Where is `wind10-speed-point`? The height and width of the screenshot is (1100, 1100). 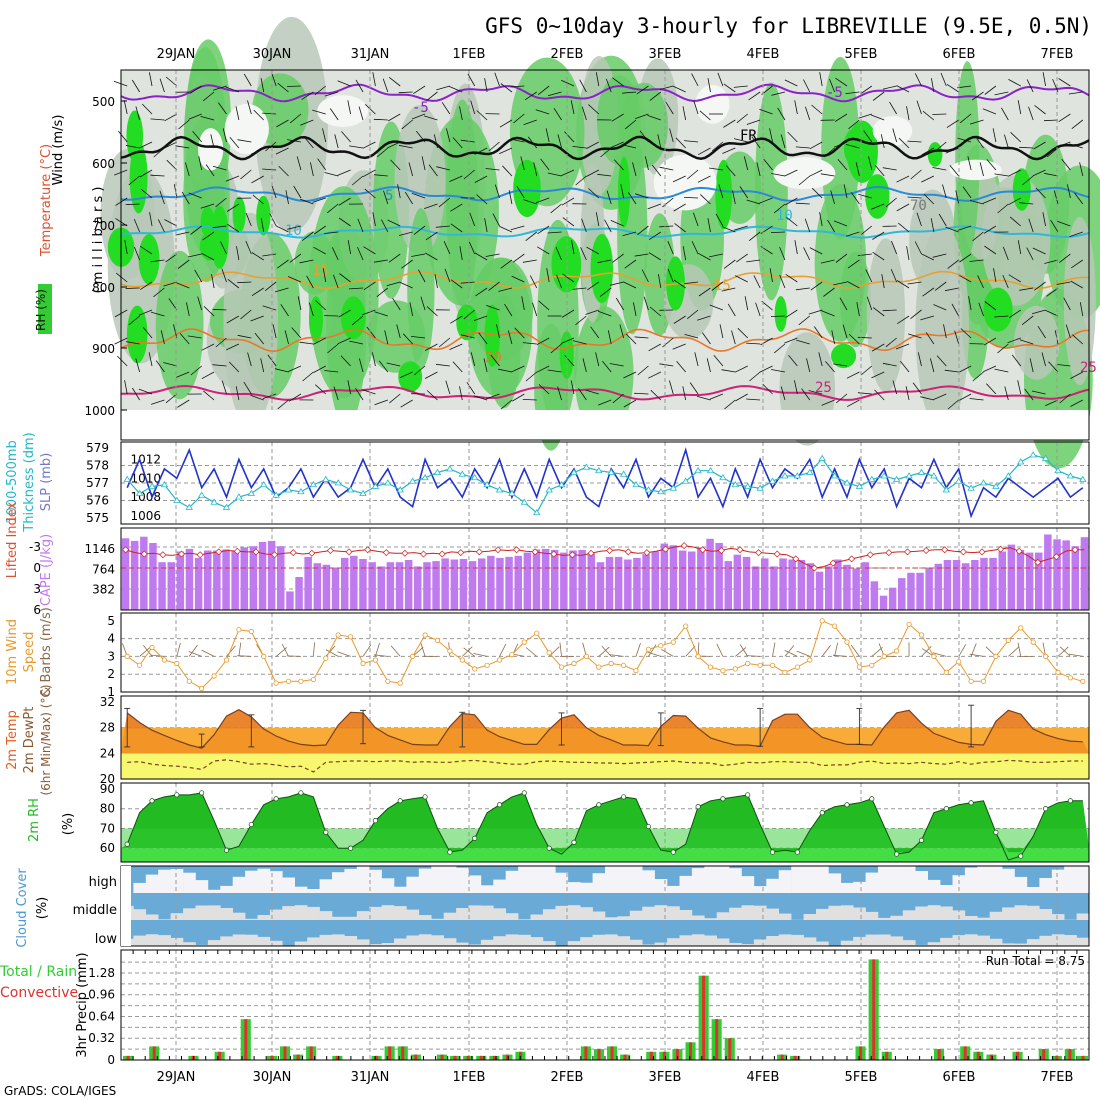
wind10-speed-point is located at coordinates (1083, 681).